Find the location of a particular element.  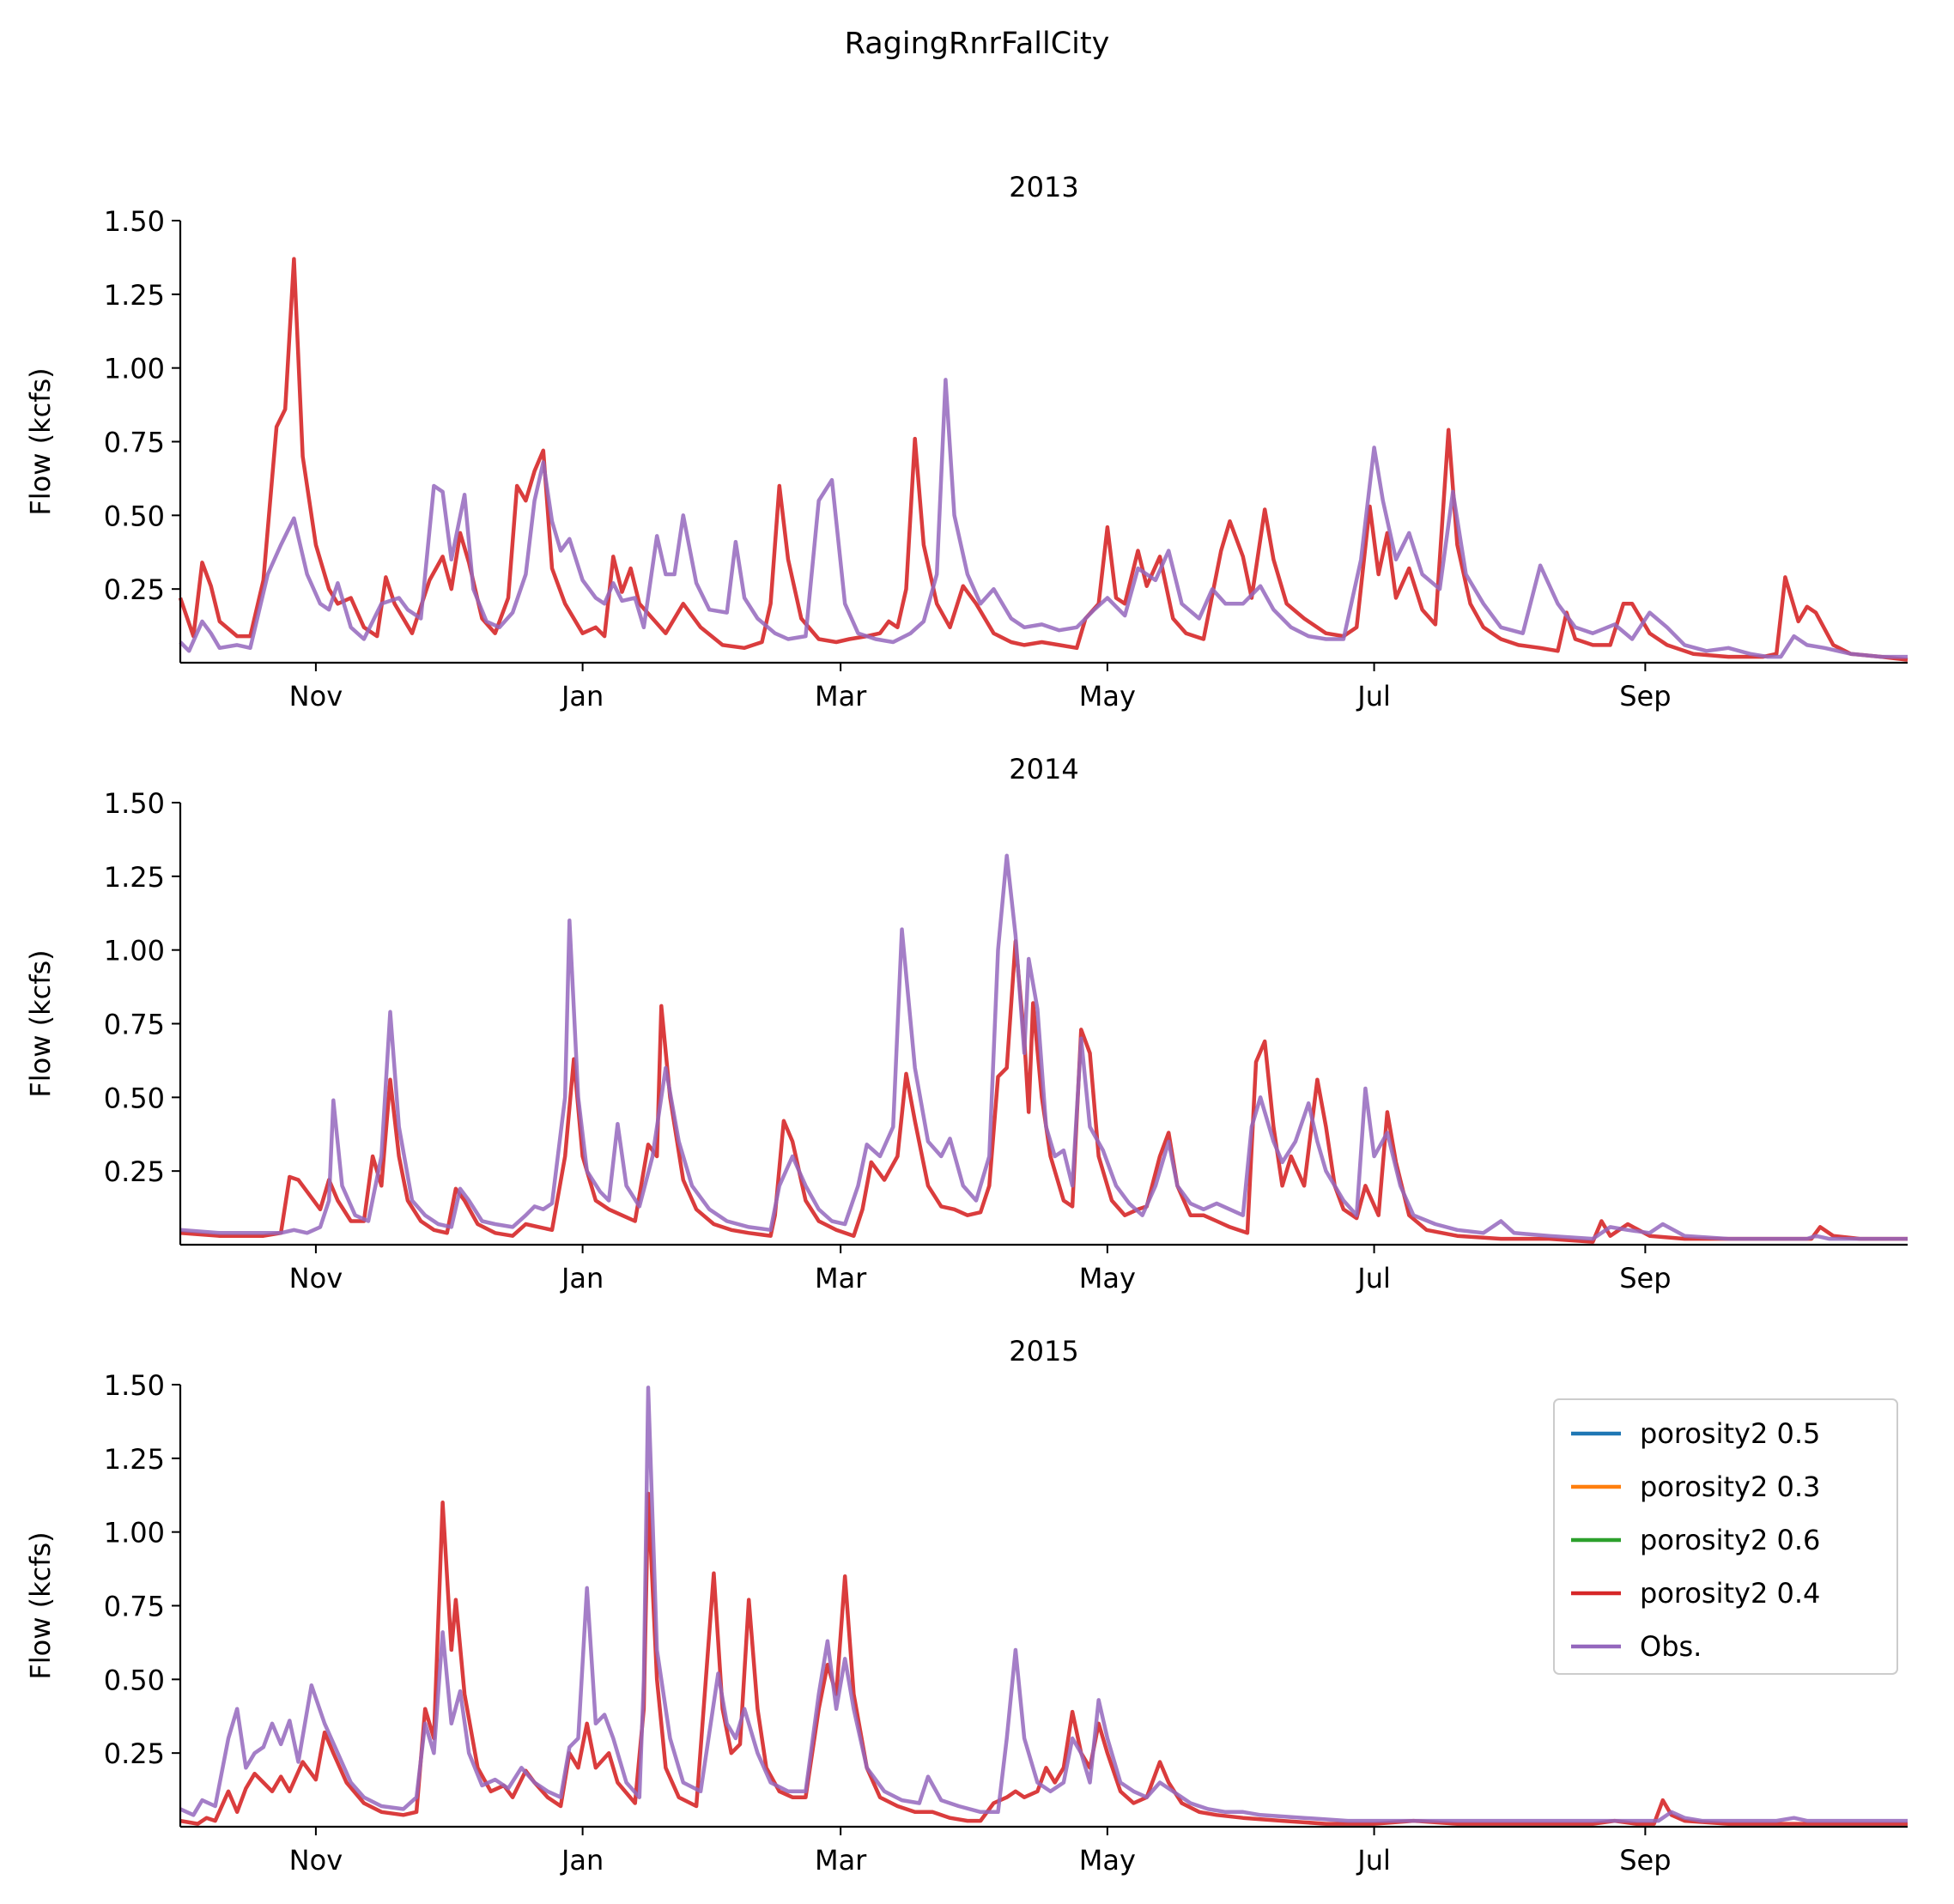

legend-box is located at coordinates (1725, 1536).